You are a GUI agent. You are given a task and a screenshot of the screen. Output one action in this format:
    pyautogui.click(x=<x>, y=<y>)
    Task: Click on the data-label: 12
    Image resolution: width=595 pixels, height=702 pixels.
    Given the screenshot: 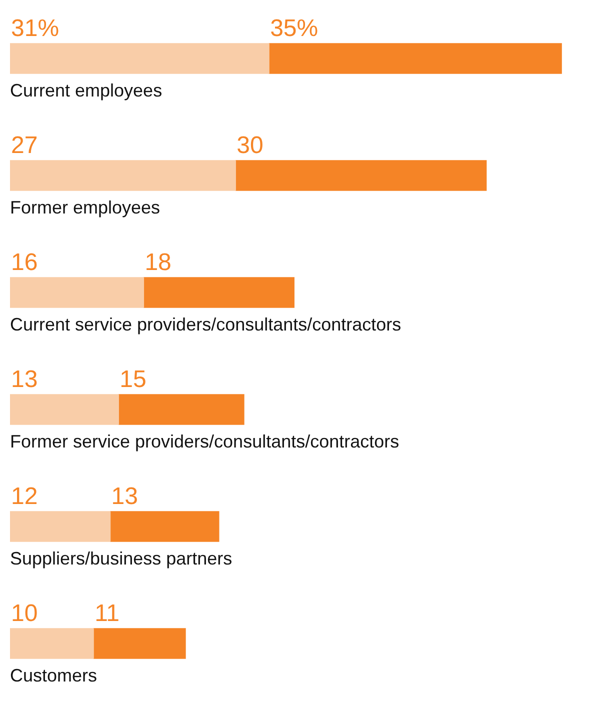 What is the action you would take?
    pyautogui.click(x=24, y=496)
    